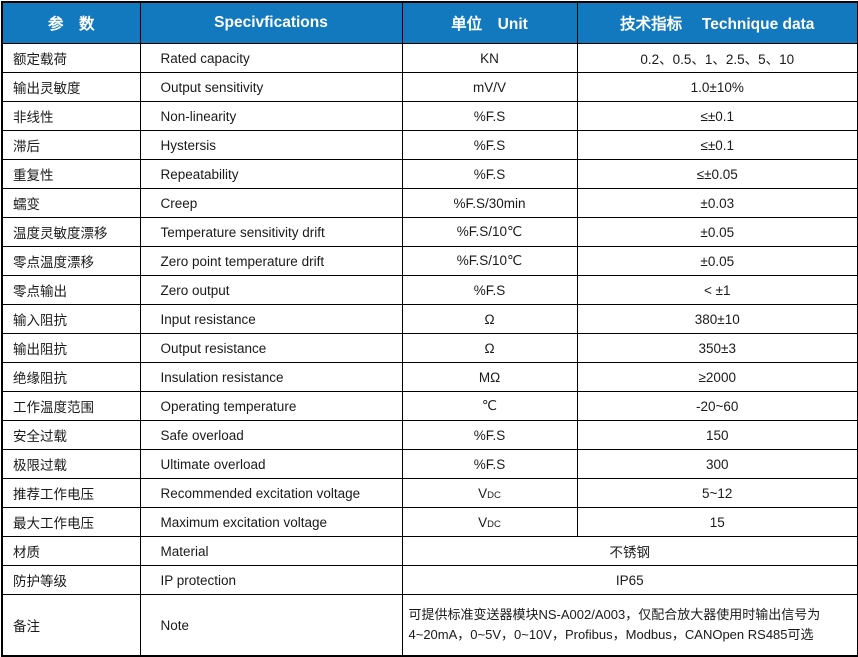 Image resolution: width=858 pixels, height=657 pixels. I want to click on table-row: 输出灵敏度 Output sensitivity mV/V 1.0±10%, so click(429, 87).